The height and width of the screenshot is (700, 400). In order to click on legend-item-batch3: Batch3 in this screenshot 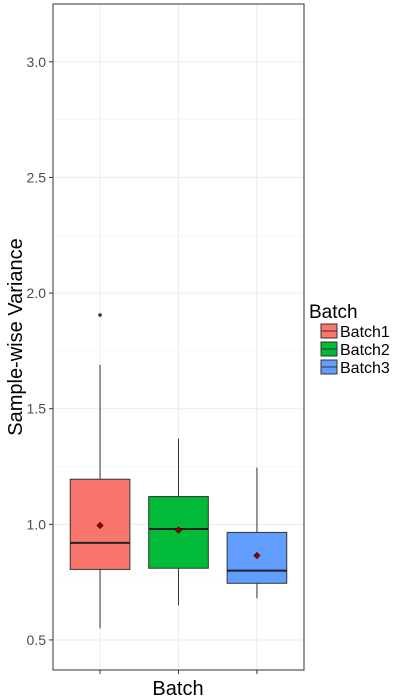, I will do `click(355, 368)`.